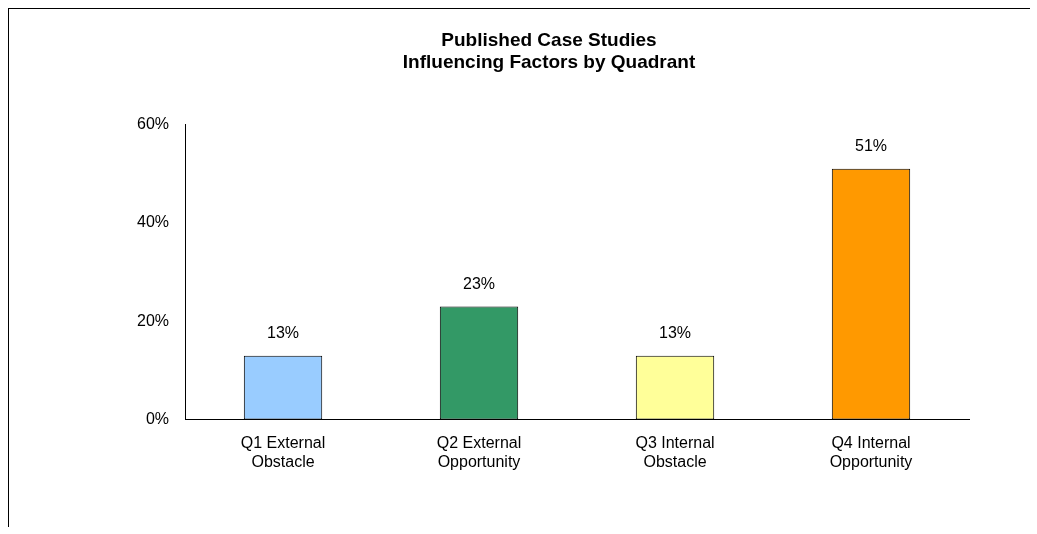  I want to click on y-tick-label: 40%, so click(153, 222).